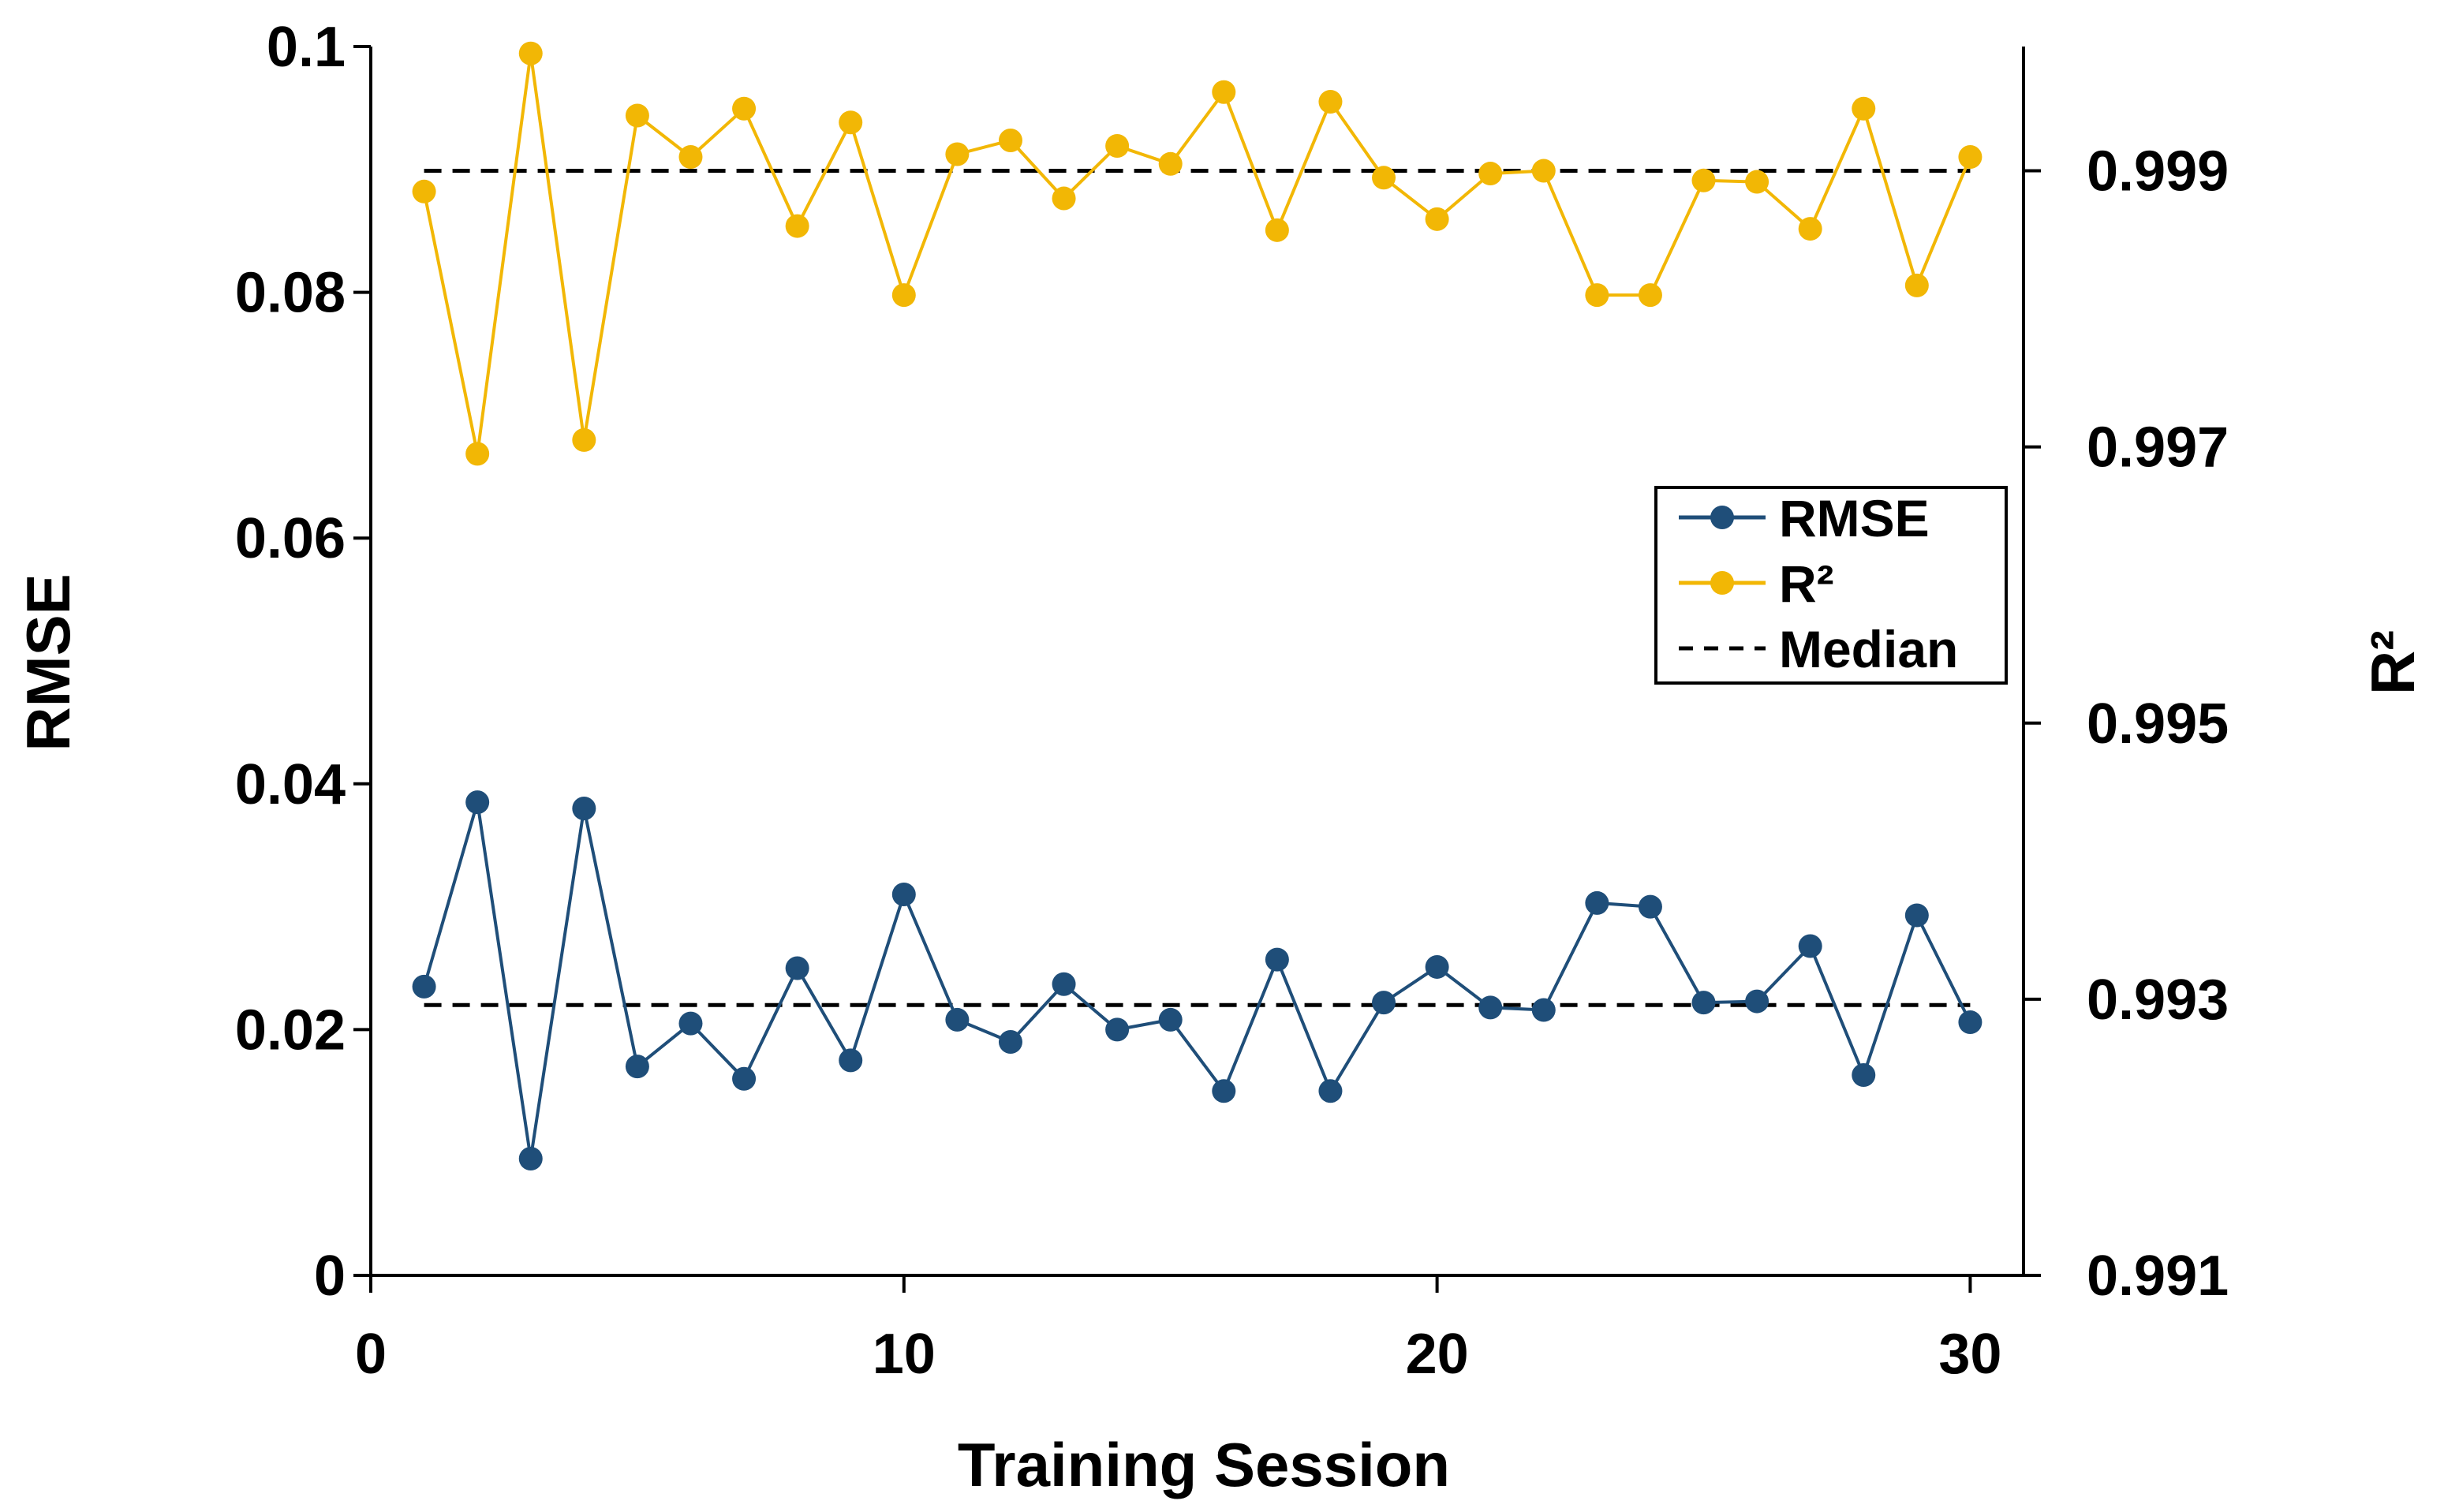 Image resolution: width=2459 pixels, height=1512 pixels. What do you see at coordinates (290, 538) in the screenshot?
I see `y-tick-label: 0.06` at bounding box center [290, 538].